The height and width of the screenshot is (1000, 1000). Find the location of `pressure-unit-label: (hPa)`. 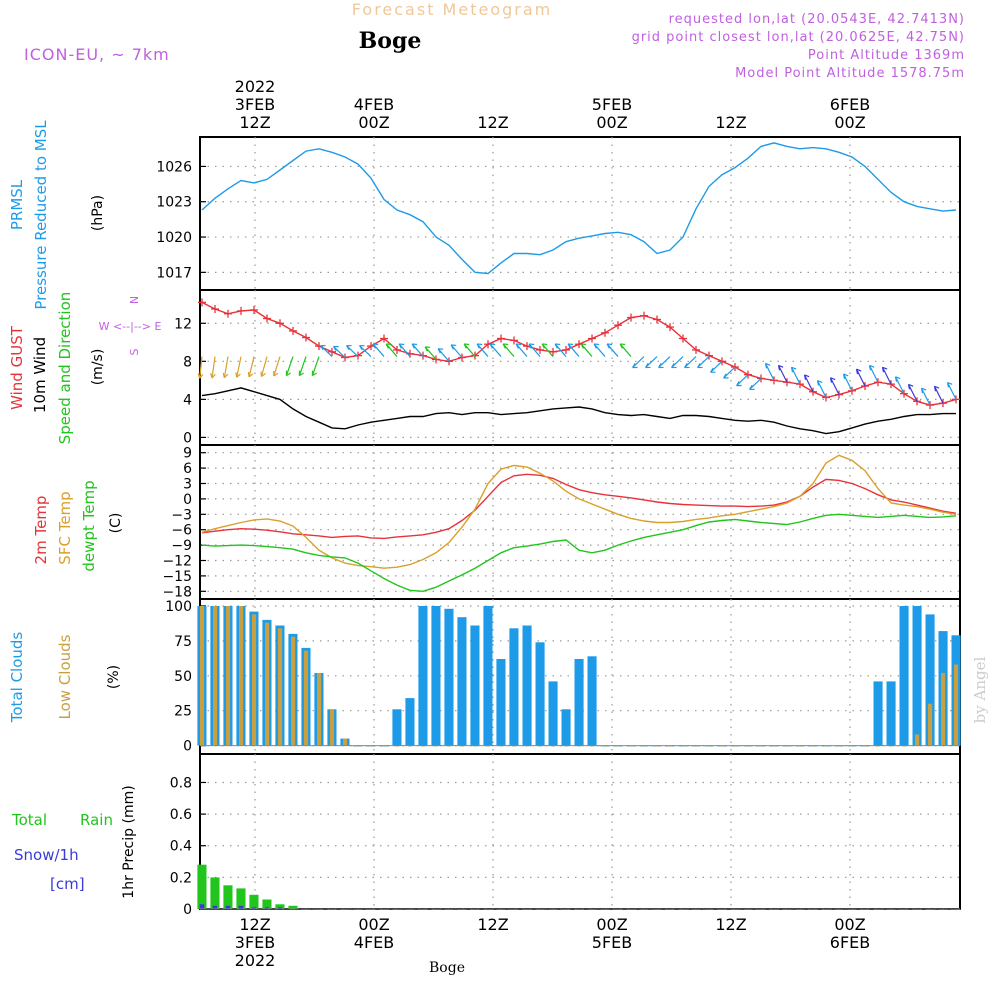

pressure-unit-label: (hPa) is located at coordinates (98, 213).